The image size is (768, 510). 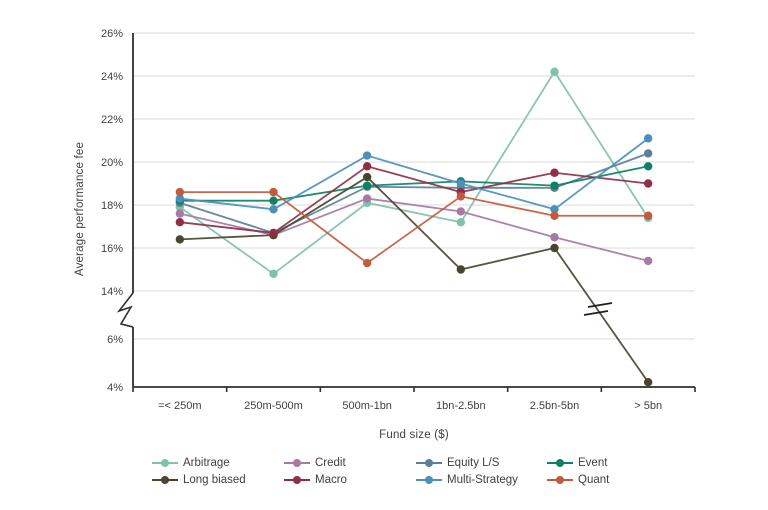 I want to click on legend-marker-arbitrage, so click(x=165, y=462).